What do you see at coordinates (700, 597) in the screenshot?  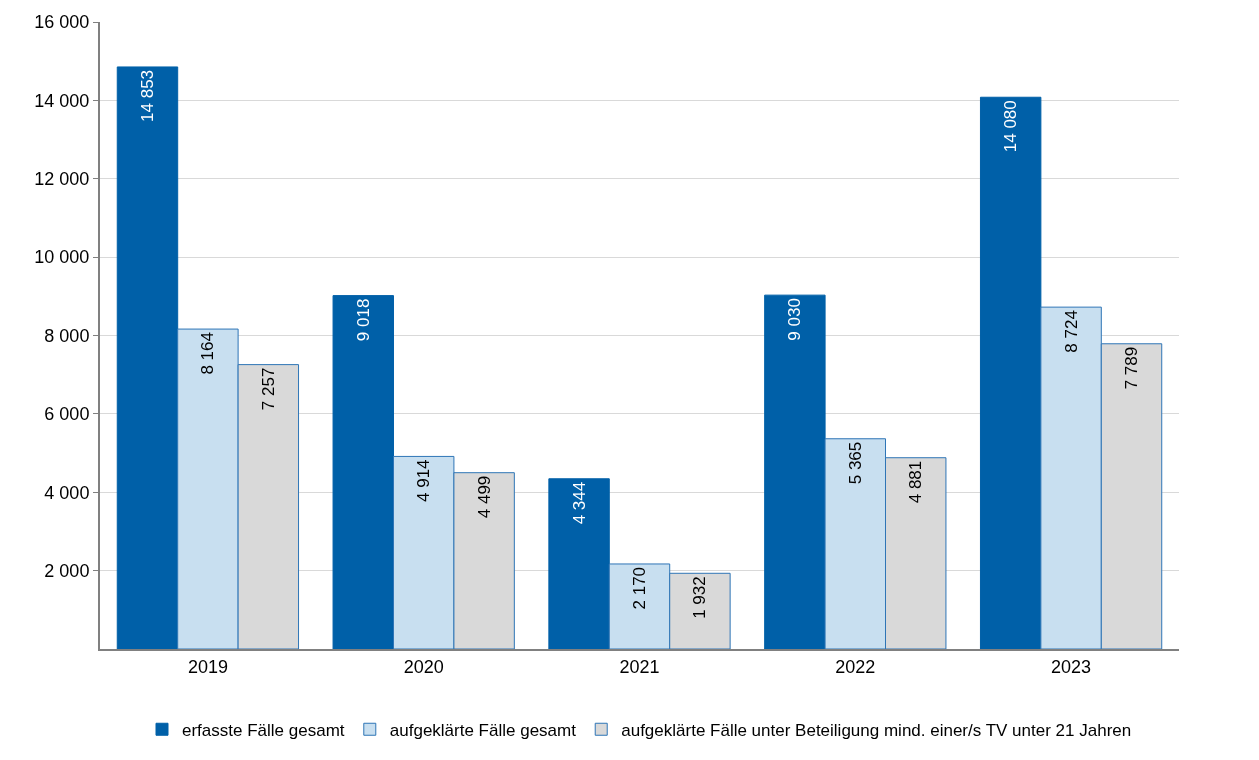 I see `data-label: 1 932` at bounding box center [700, 597].